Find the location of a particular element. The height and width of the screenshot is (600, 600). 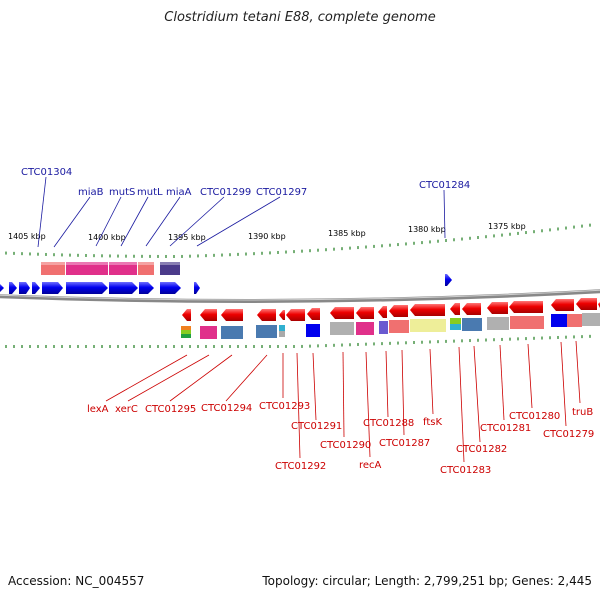

gene-label: CTC01283 is located at coordinates (465, 470).